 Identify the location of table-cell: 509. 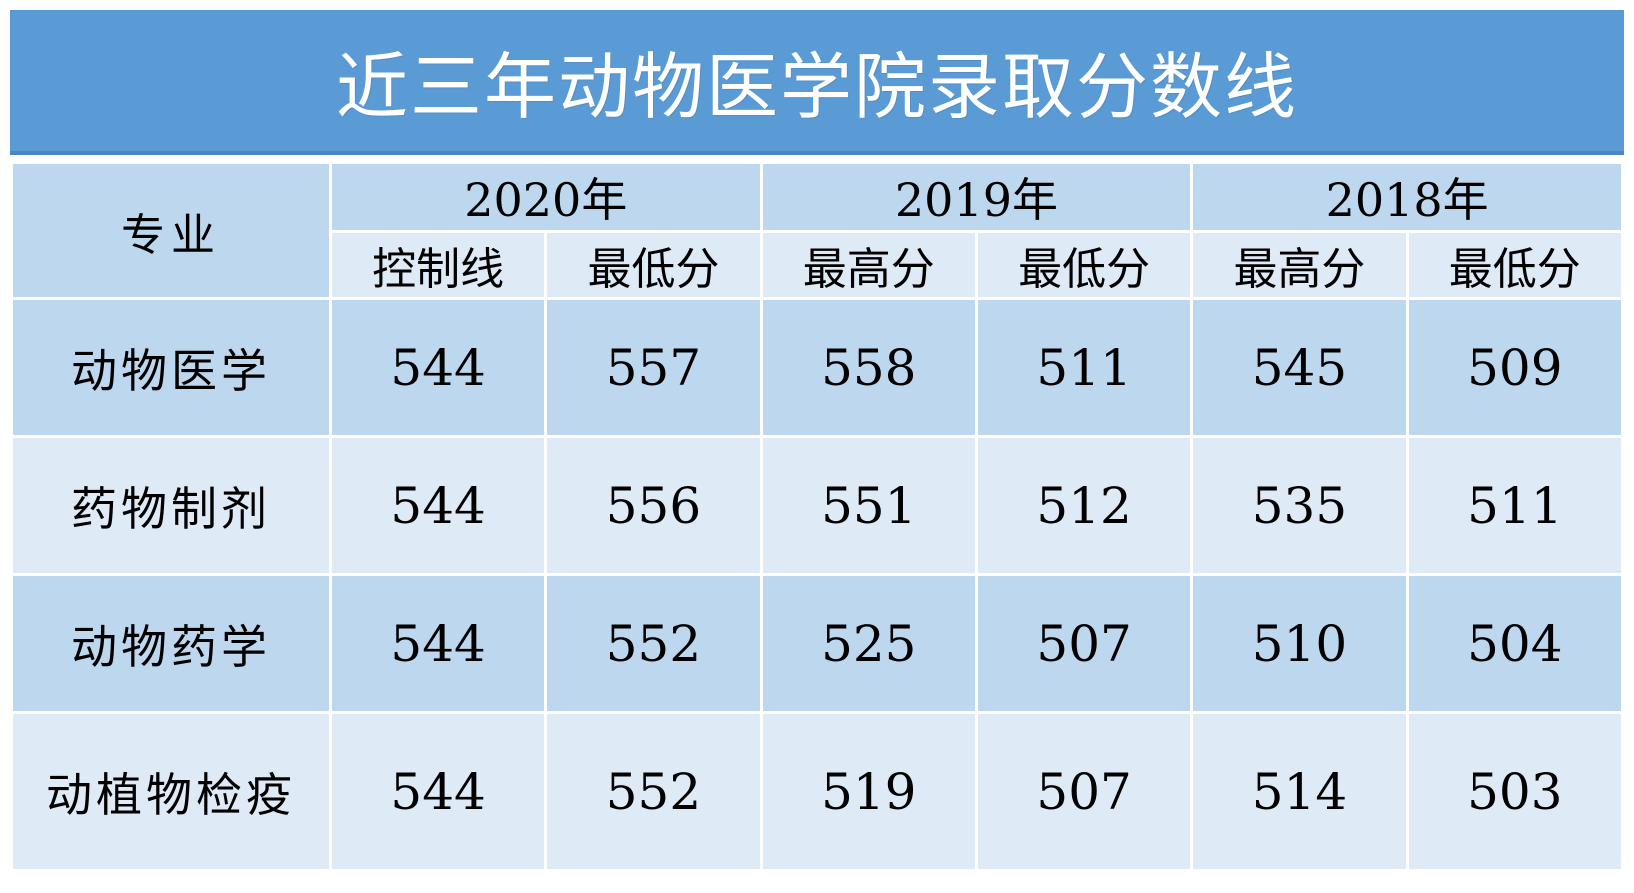
(1515, 367).